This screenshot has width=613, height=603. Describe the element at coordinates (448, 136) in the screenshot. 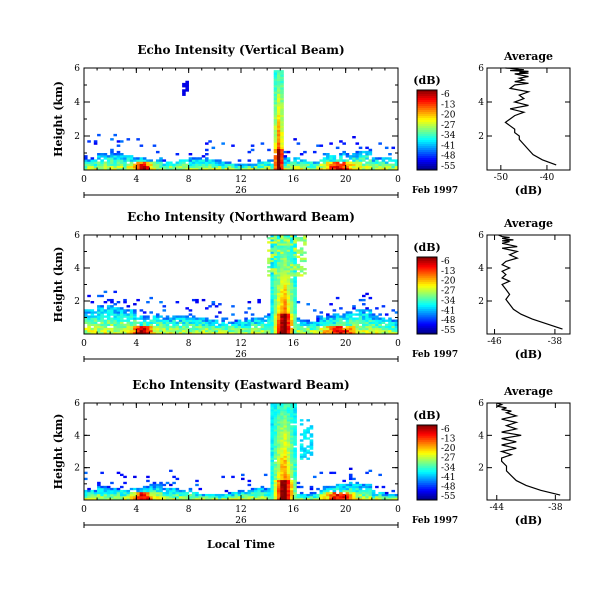

I see `colorbar-tick-label: -34` at that location.